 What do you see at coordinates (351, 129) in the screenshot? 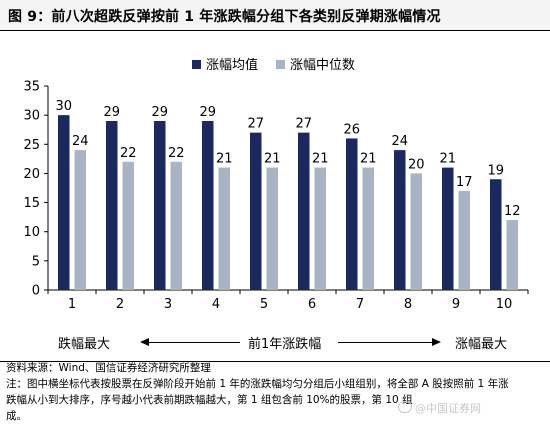
I see `bar-value-label: 26` at bounding box center [351, 129].